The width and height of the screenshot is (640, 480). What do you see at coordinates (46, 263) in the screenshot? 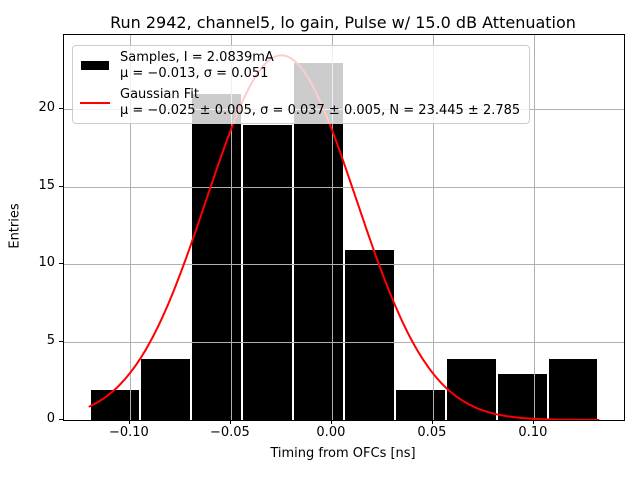
I see `y-tick-label: 10` at bounding box center [46, 263].